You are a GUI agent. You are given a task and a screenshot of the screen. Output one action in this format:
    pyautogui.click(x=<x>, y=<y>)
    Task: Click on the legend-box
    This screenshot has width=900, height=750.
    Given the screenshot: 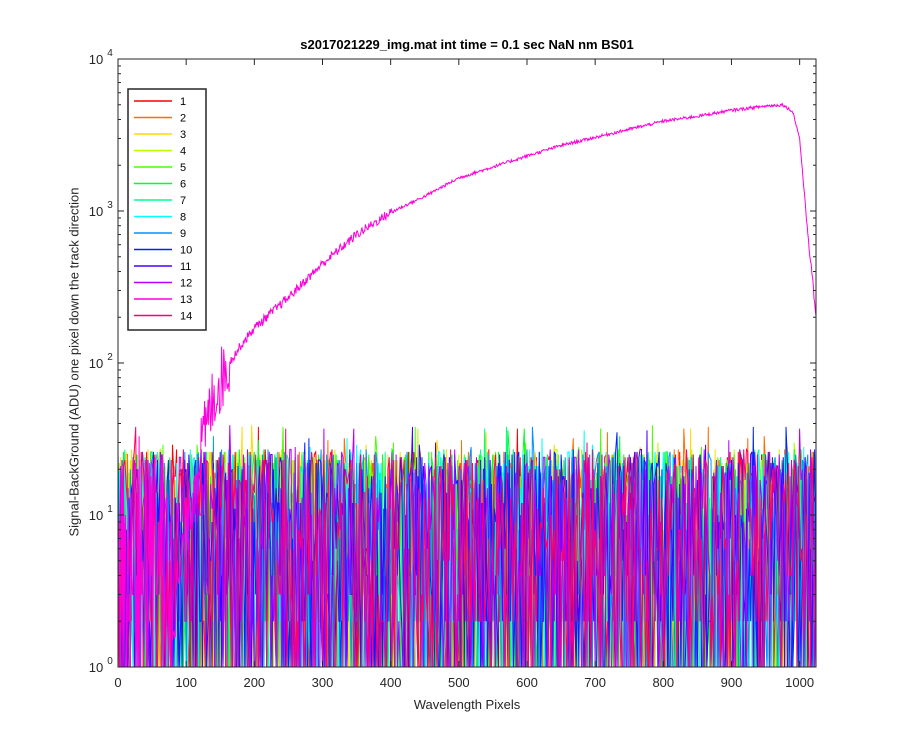 What is the action you would take?
    pyautogui.click(x=167, y=209)
    